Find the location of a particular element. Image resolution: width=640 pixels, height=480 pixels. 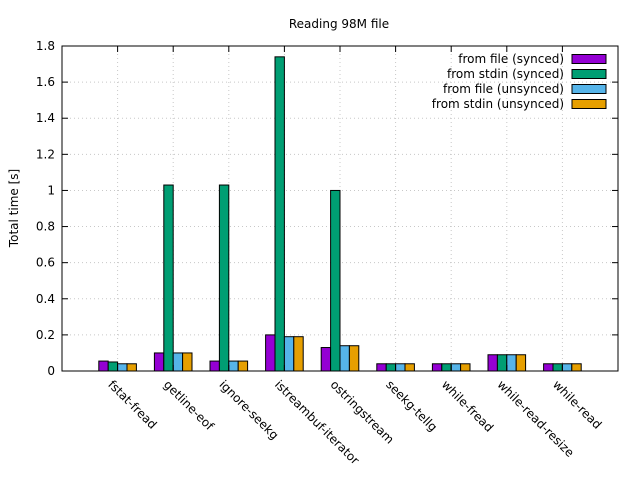

y-tick-label: 1.6 is located at coordinates (45, 82).